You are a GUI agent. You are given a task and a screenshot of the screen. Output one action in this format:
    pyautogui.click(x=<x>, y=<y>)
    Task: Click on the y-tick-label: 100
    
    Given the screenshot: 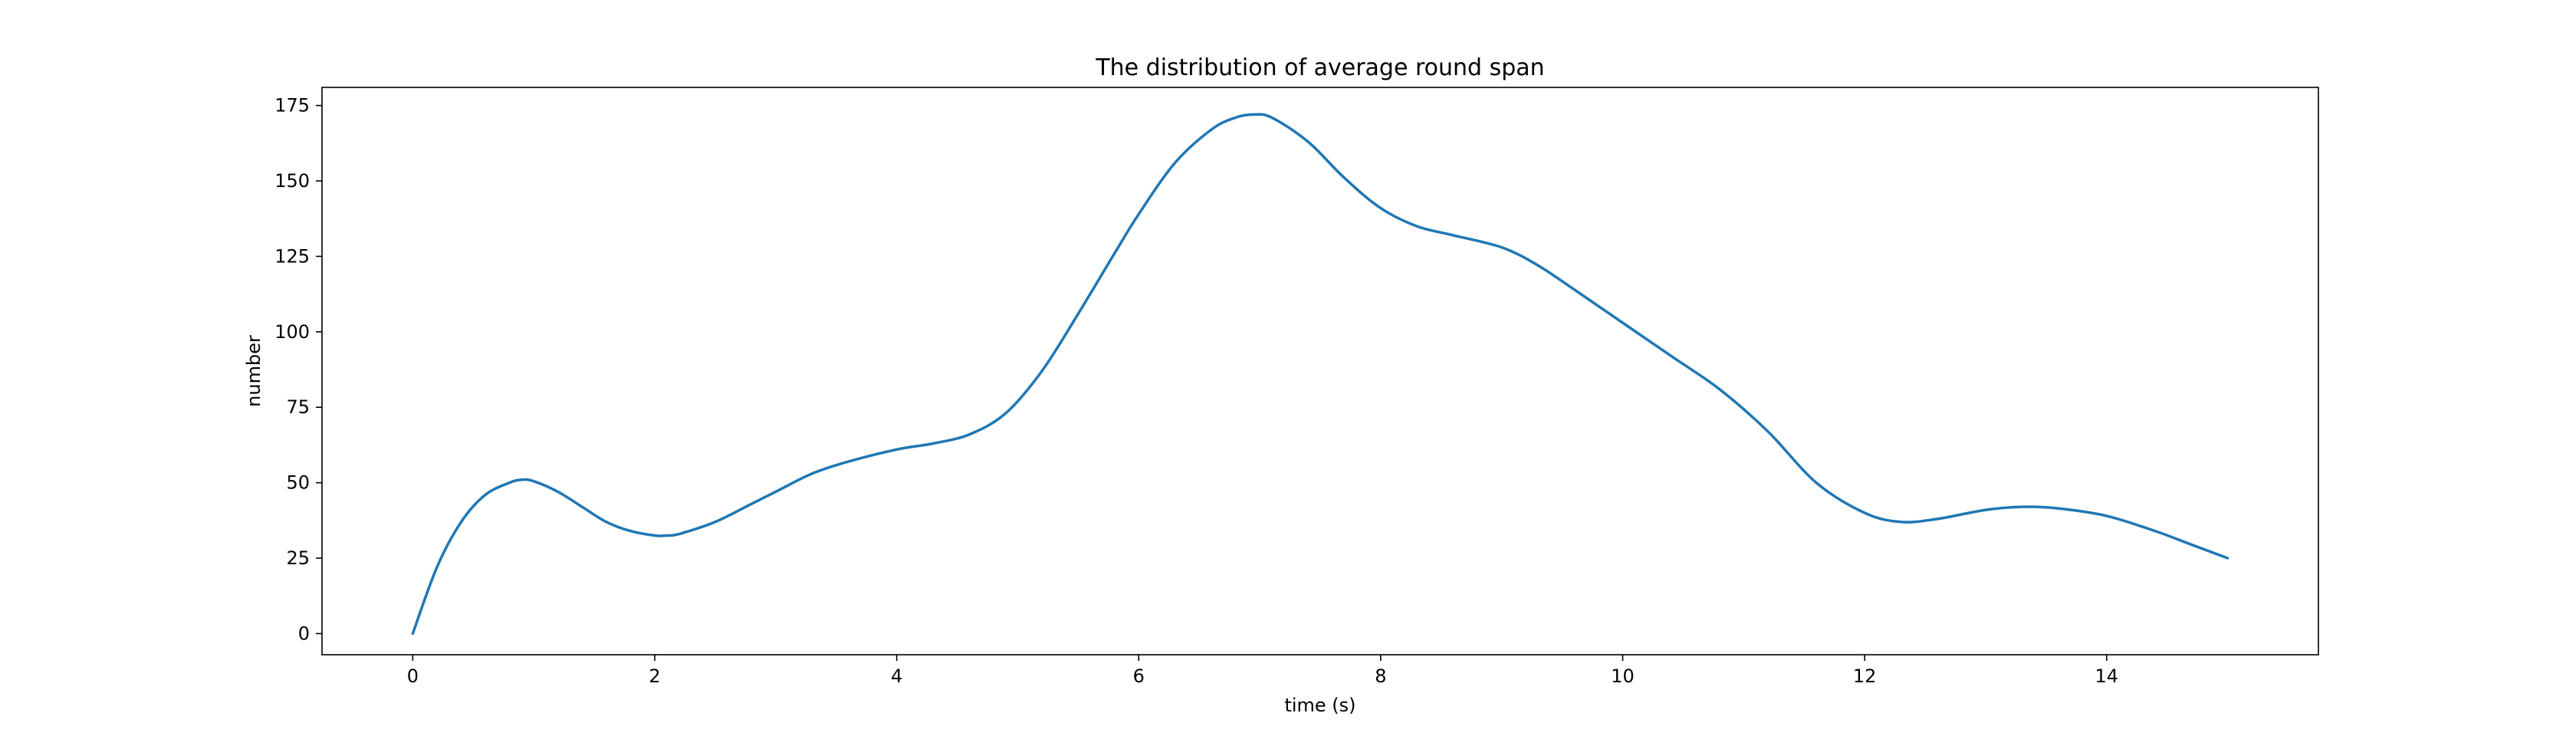 What is the action you would take?
    pyautogui.click(x=292, y=332)
    